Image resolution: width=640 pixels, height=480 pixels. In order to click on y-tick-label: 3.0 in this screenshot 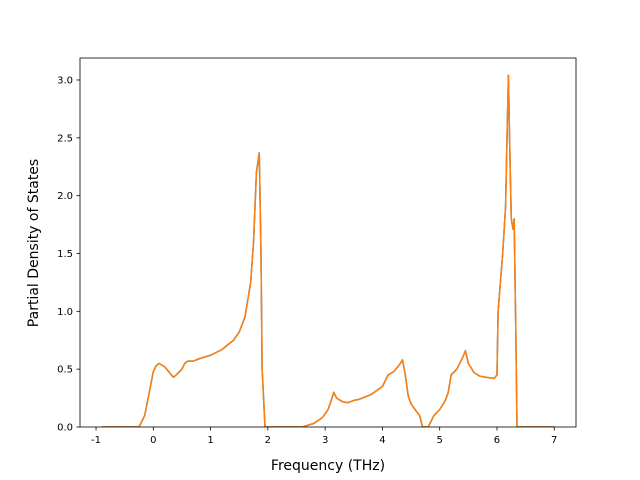, I will do `click(65, 80)`.